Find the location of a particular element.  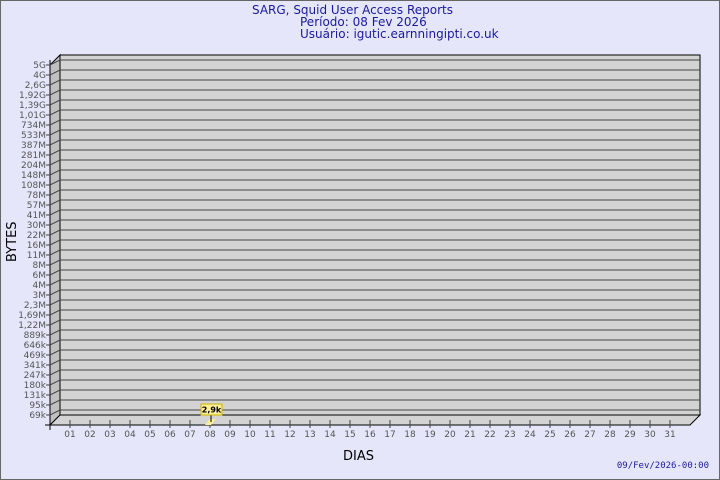

y-tick-label: 247k is located at coordinates (35, 376).